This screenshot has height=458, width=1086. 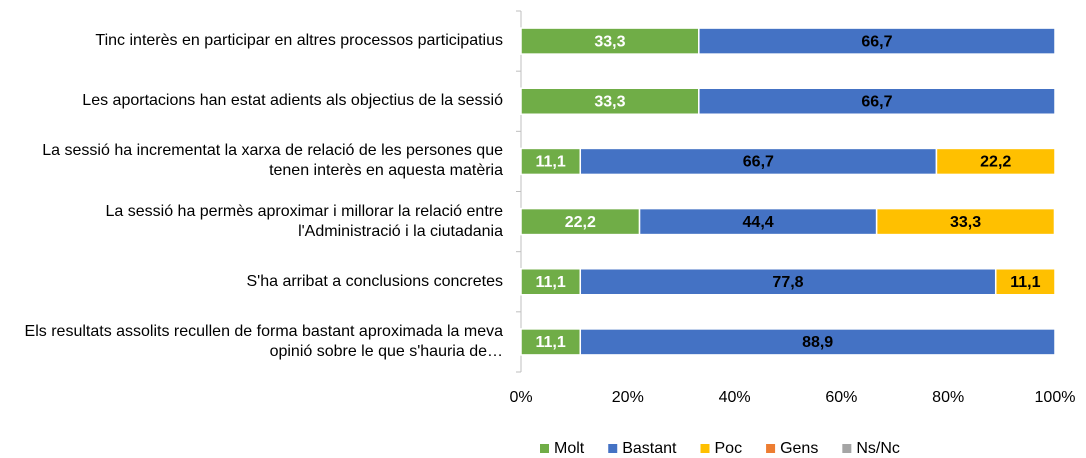 What do you see at coordinates (799, 448) in the screenshot?
I see `legend-label: Gens` at bounding box center [799, 448].